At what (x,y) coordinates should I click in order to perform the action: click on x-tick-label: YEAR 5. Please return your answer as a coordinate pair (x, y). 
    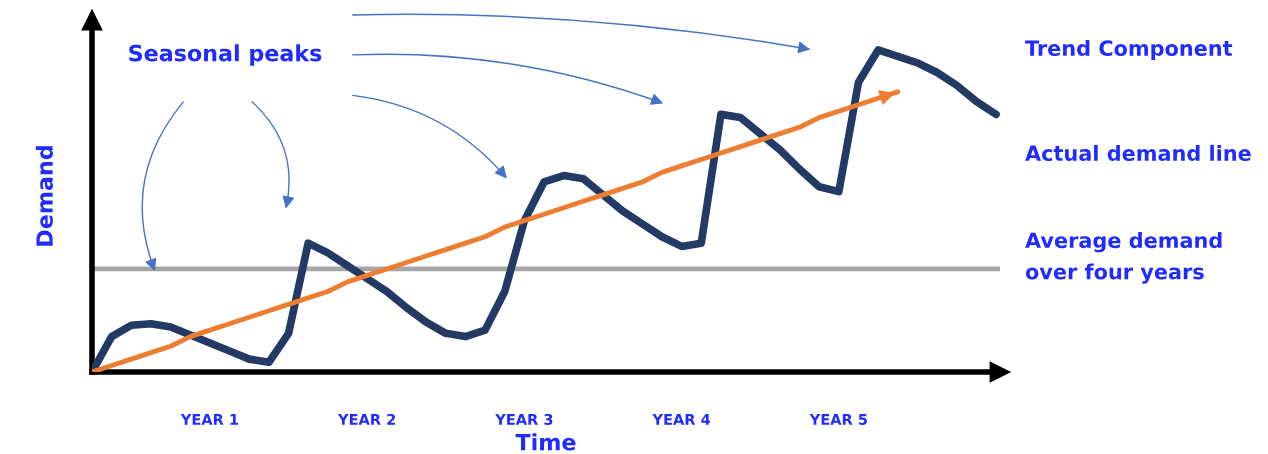
    Looking at the image, I should click on (838, 419).